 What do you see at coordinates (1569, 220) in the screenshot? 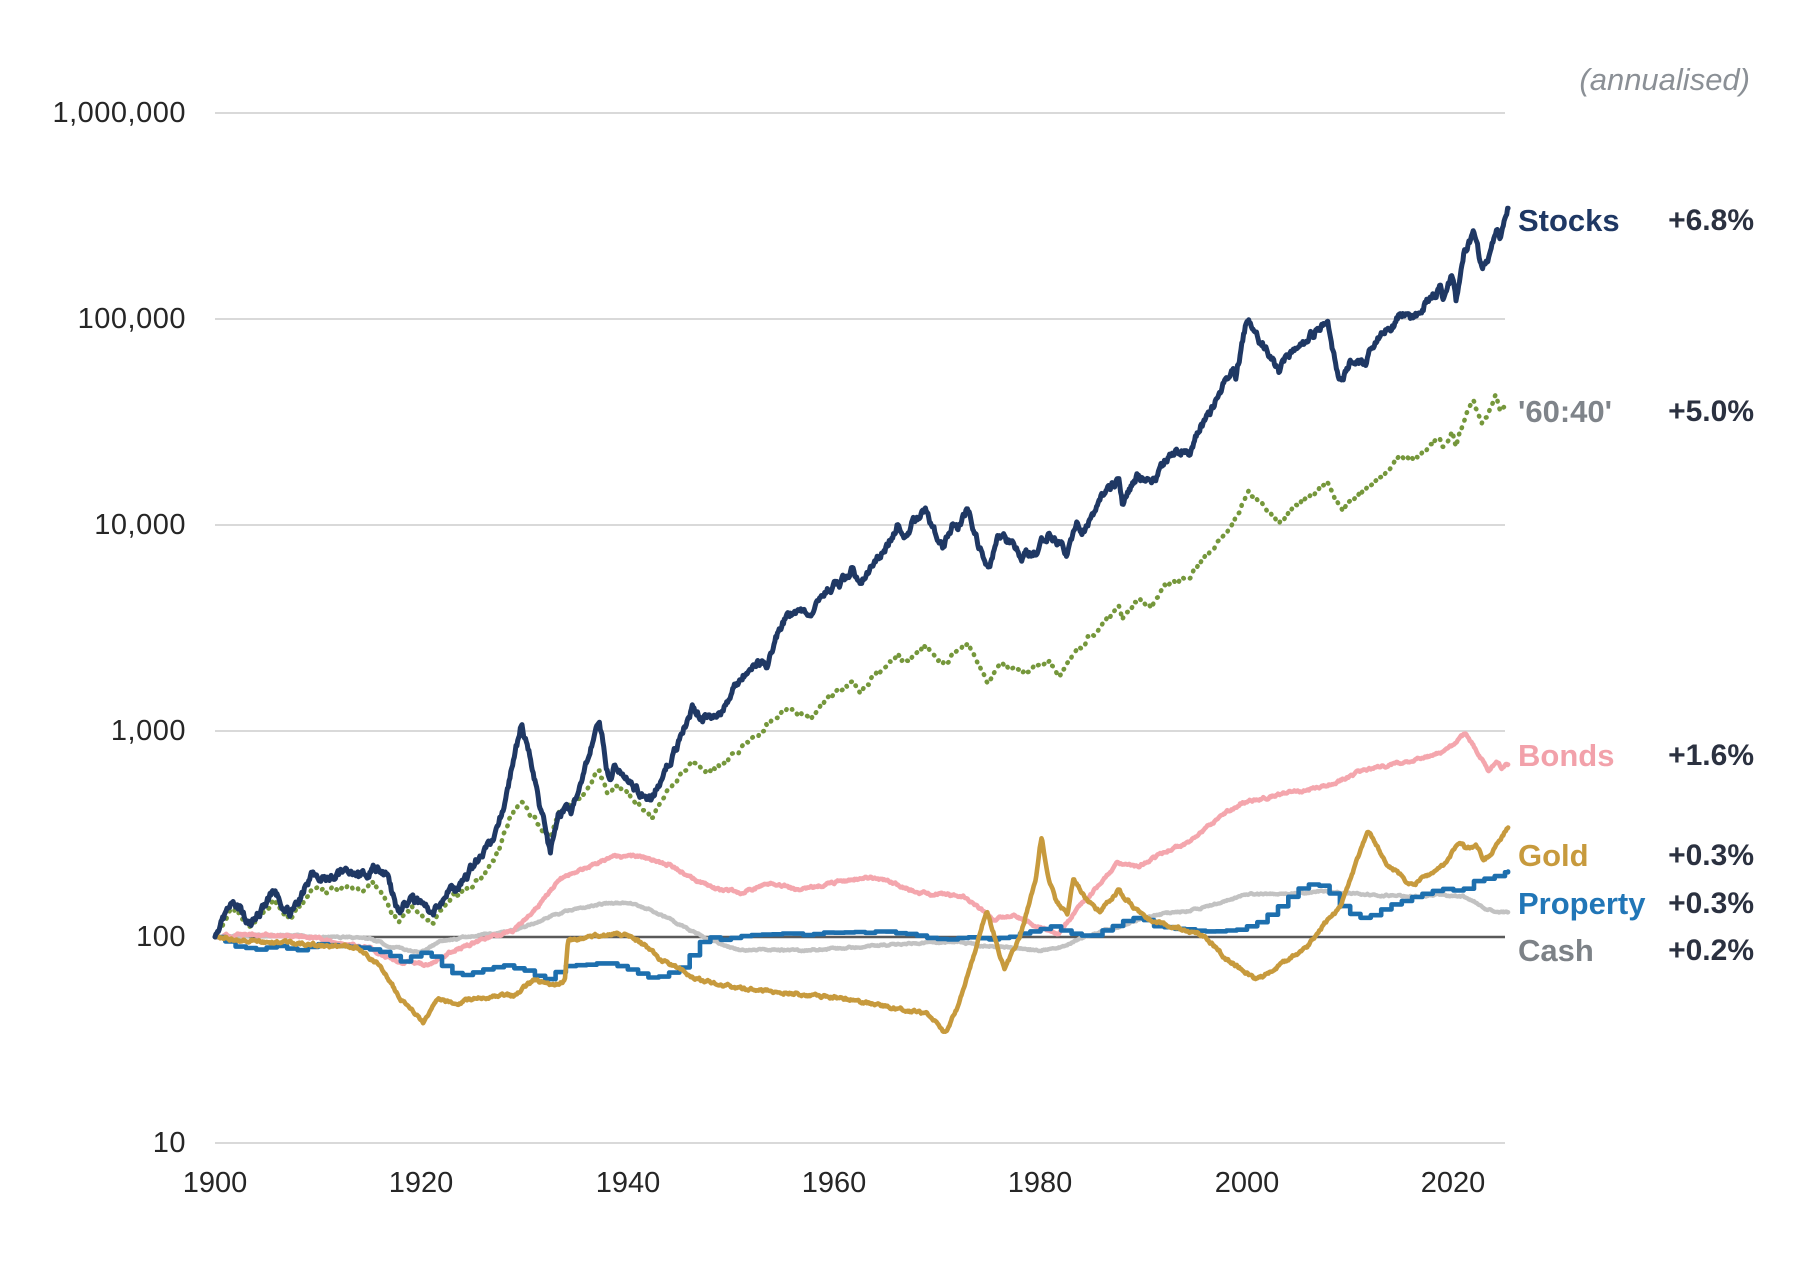
I see `series-label-stocks: Stocks` at bounding box center [1569, 220].